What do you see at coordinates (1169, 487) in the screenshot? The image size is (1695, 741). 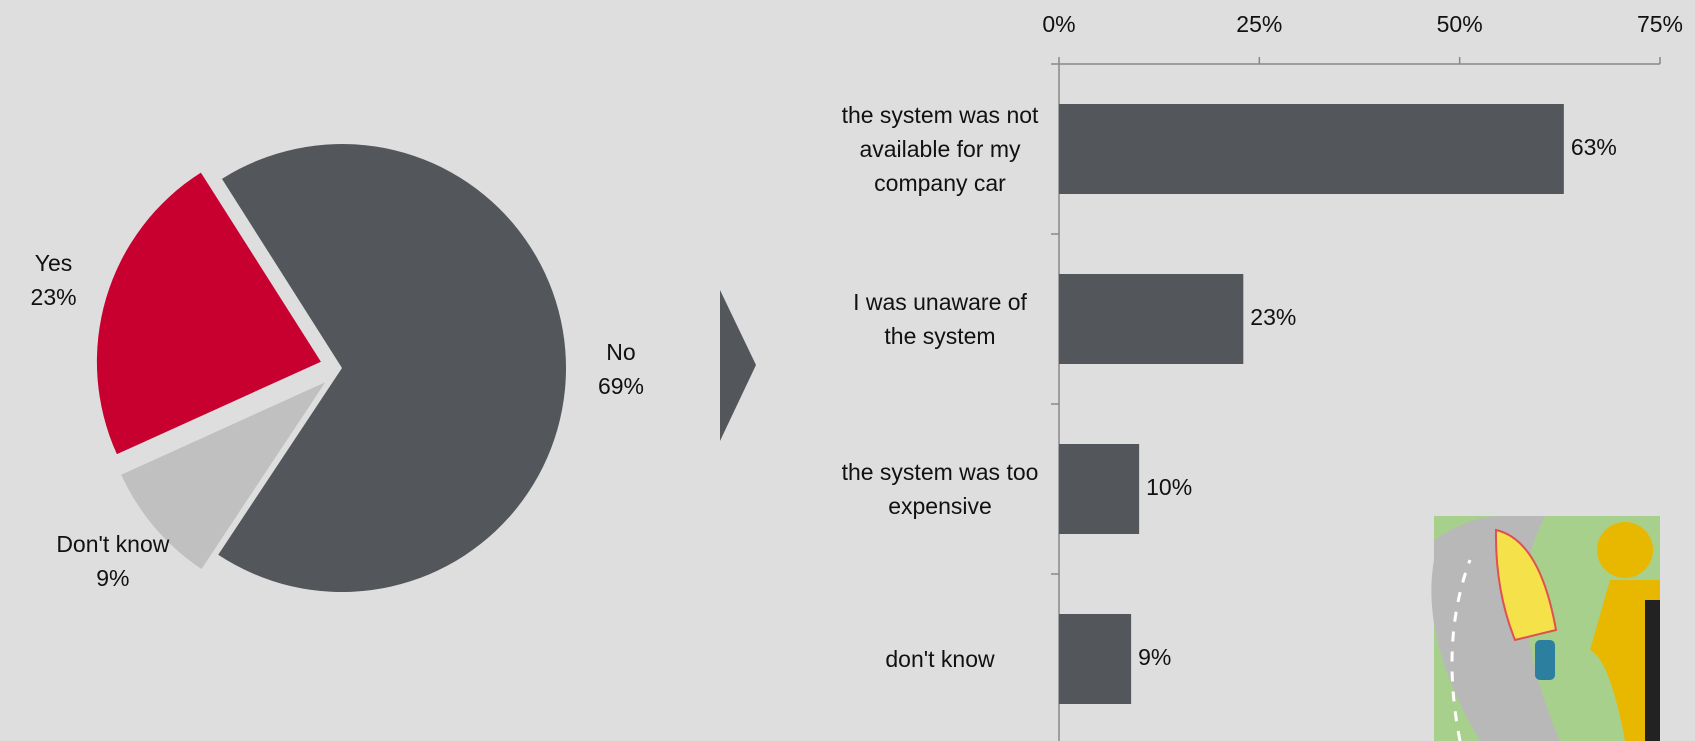 I see `bar-value-label: 10%` at bounding box center [1169, 487].